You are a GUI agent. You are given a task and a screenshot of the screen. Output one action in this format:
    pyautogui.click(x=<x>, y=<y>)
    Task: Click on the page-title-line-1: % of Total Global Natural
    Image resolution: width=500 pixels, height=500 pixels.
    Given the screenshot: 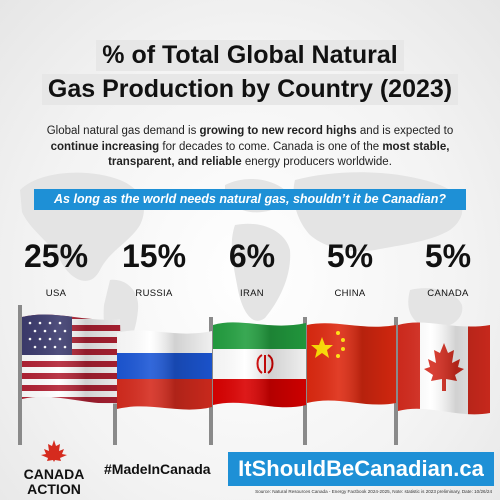 What is the action you would take?
    pyautogui.click(x=250, y=55)
    